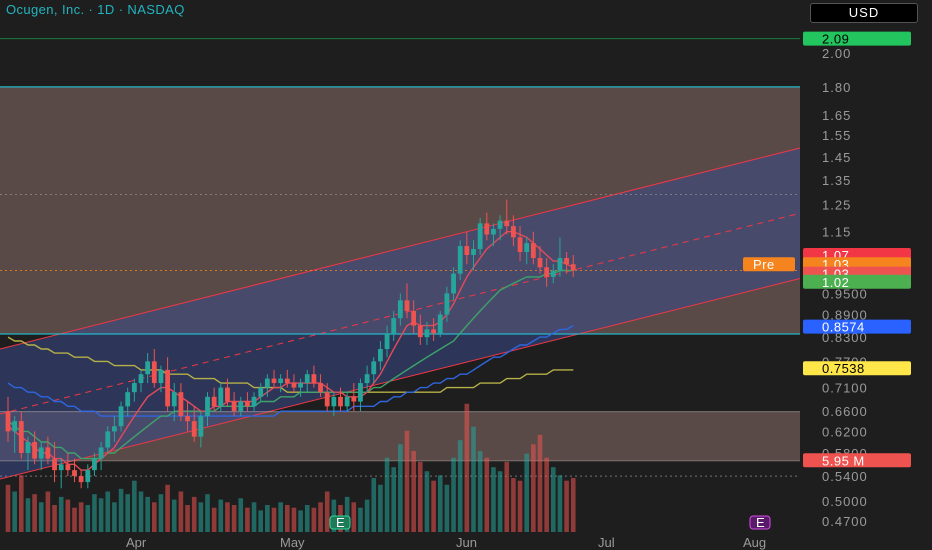 This screenshot has height=550, width=932. What do you see at coordinates (836, 180) in the screenshot?
I see `y-tick-label: 1.35` at bounding box center [836, 180].